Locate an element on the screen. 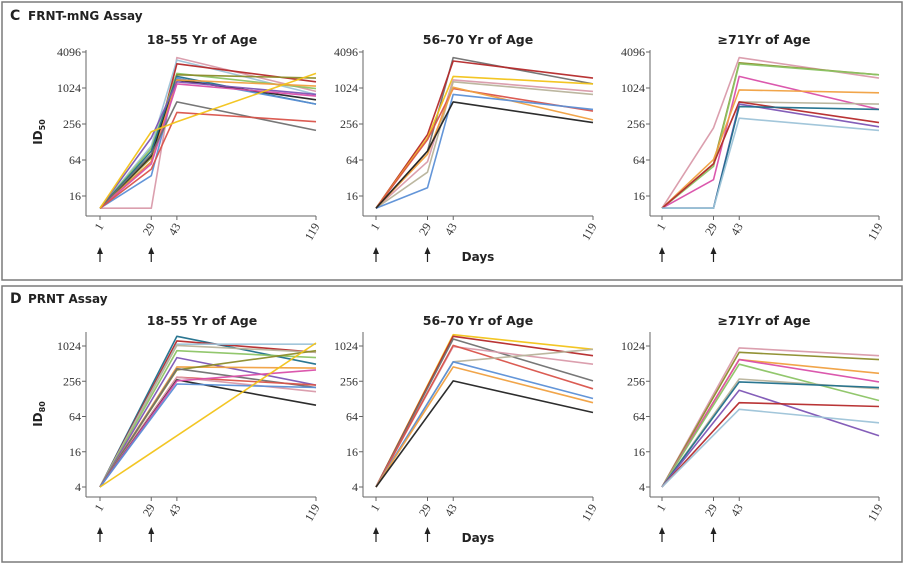 Image resolution: width=905 pixels, height=566 pixels. subplot-title: 56–70 Yr of Age is located at coordinates (478, 39).